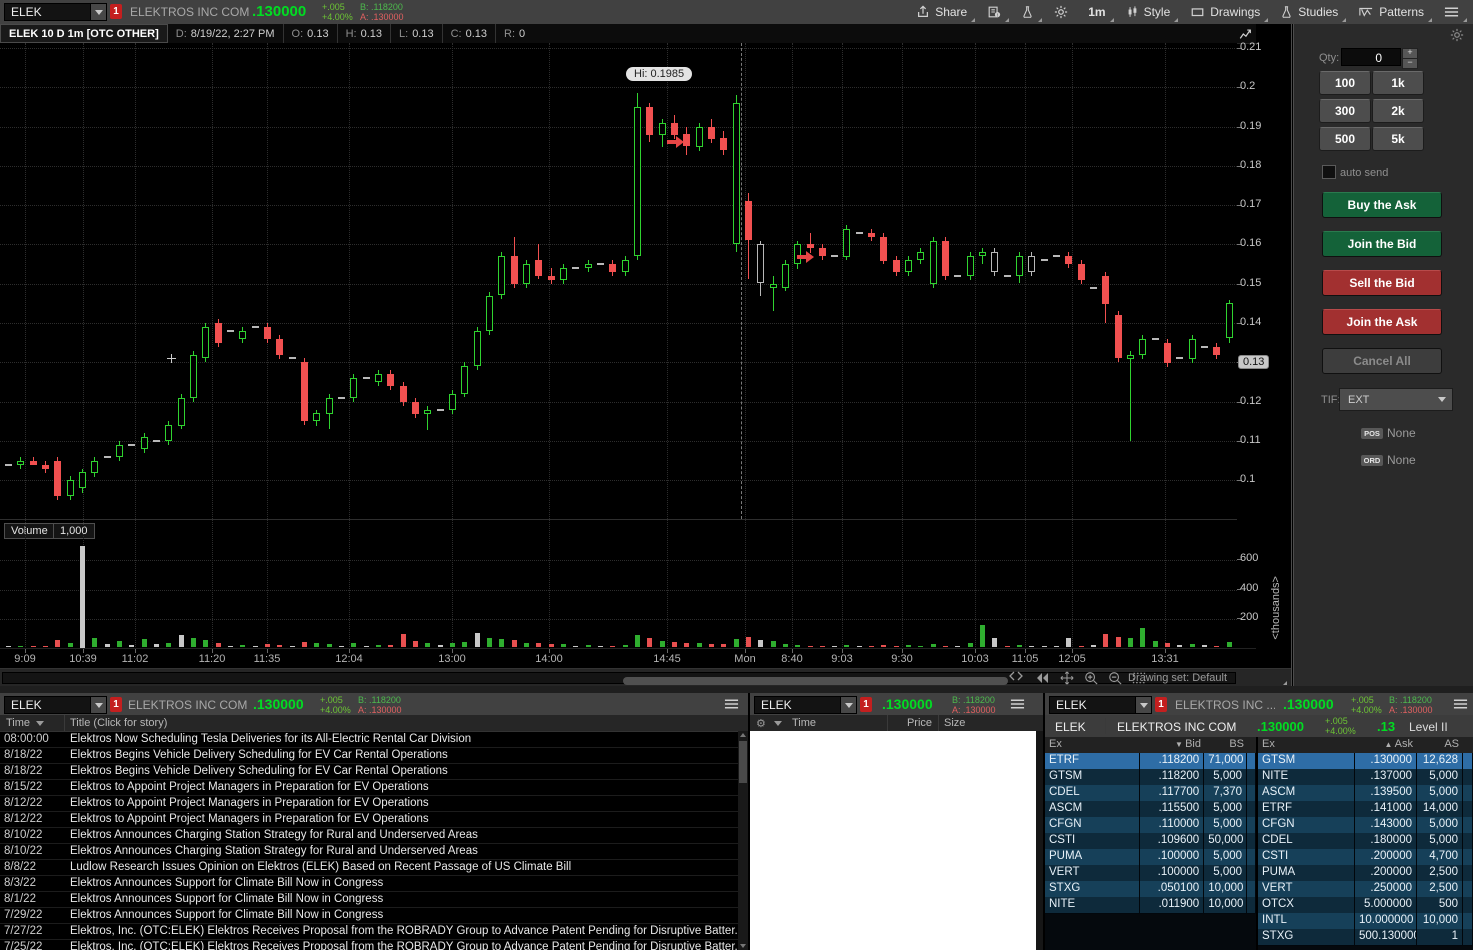 The height and width of the screenshot is (950, 1473). I want to click on auto-send-checkbox, so click(1329, 172).